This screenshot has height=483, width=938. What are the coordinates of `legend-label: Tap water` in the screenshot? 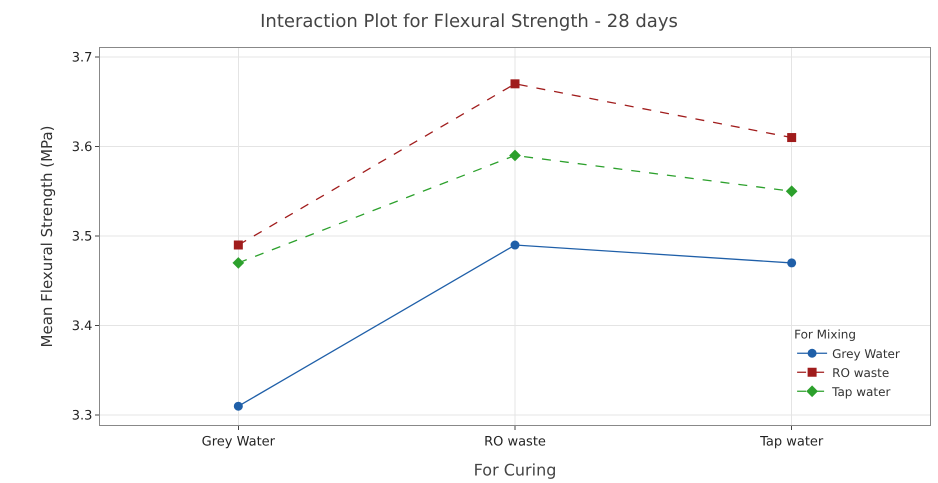 It's located at (860, 391).